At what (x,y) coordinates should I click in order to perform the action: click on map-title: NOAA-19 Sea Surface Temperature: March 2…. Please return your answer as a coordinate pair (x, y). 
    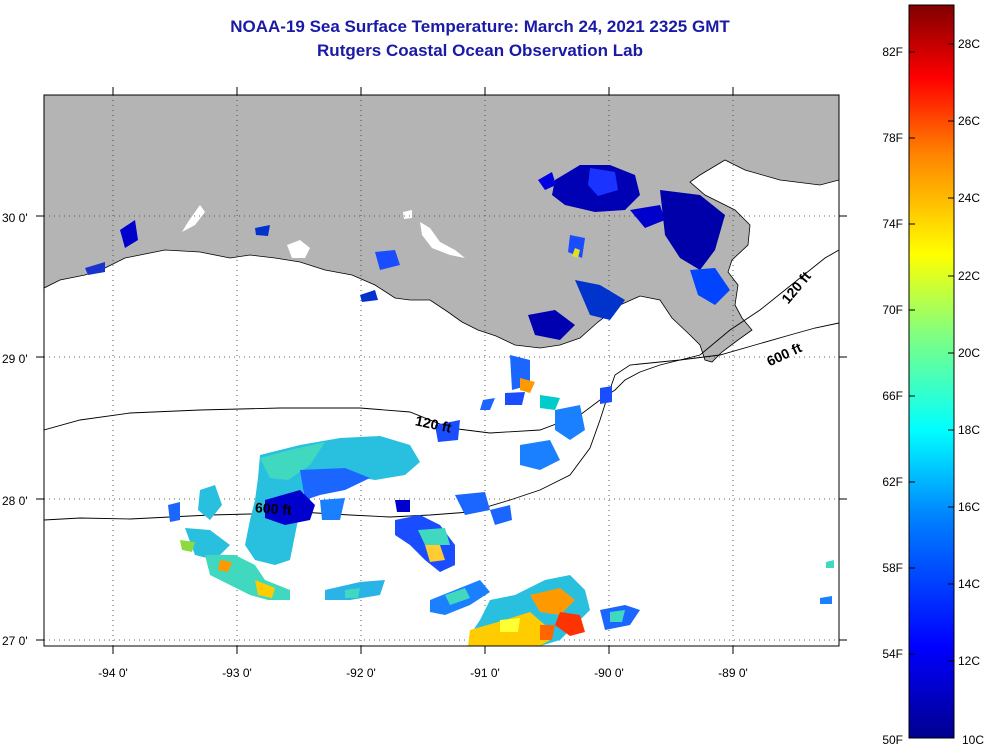
    Looking at the image, I should click on (480, 26).